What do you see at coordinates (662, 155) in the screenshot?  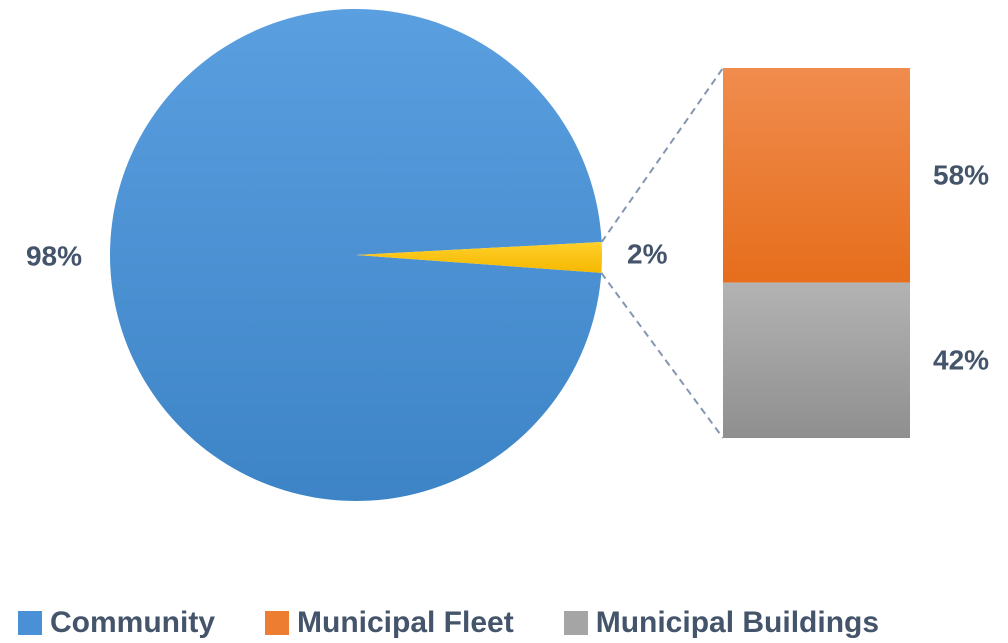 I see `connector-line-top` at bounding box center [662, 155].